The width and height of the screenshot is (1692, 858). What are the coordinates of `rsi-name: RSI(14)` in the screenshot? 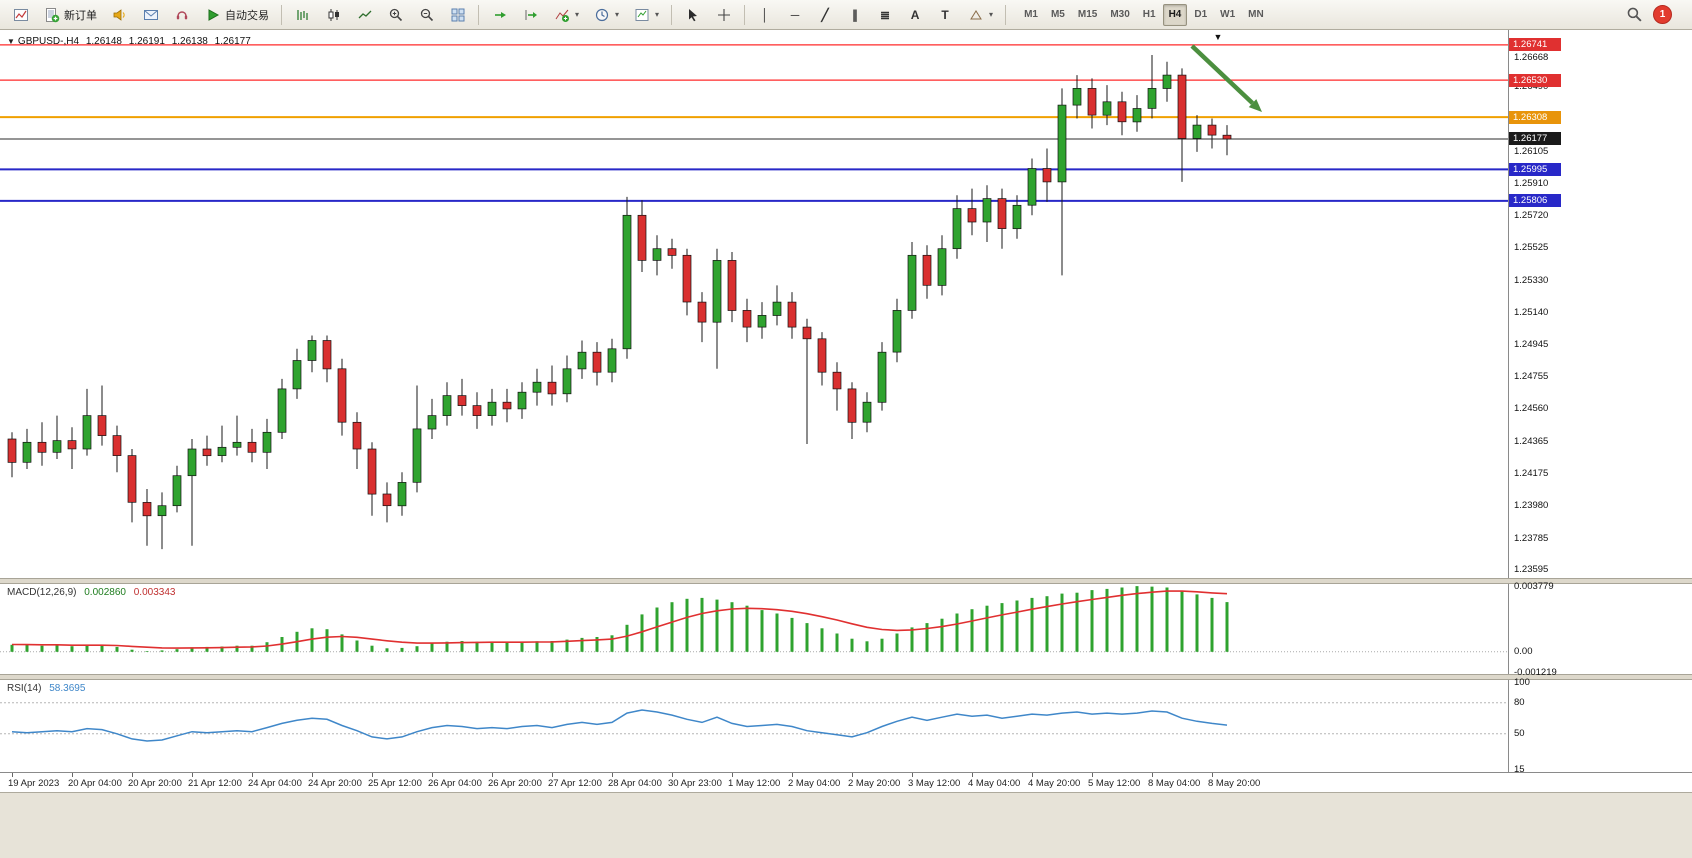 It's located at (24, 688).